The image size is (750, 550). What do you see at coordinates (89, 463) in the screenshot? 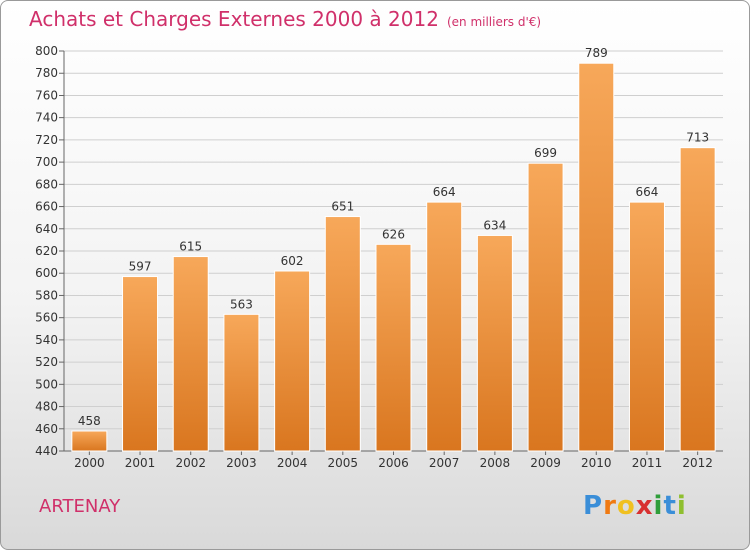
I see `x-tick-label: 2000` at bounding box center [89, 463].